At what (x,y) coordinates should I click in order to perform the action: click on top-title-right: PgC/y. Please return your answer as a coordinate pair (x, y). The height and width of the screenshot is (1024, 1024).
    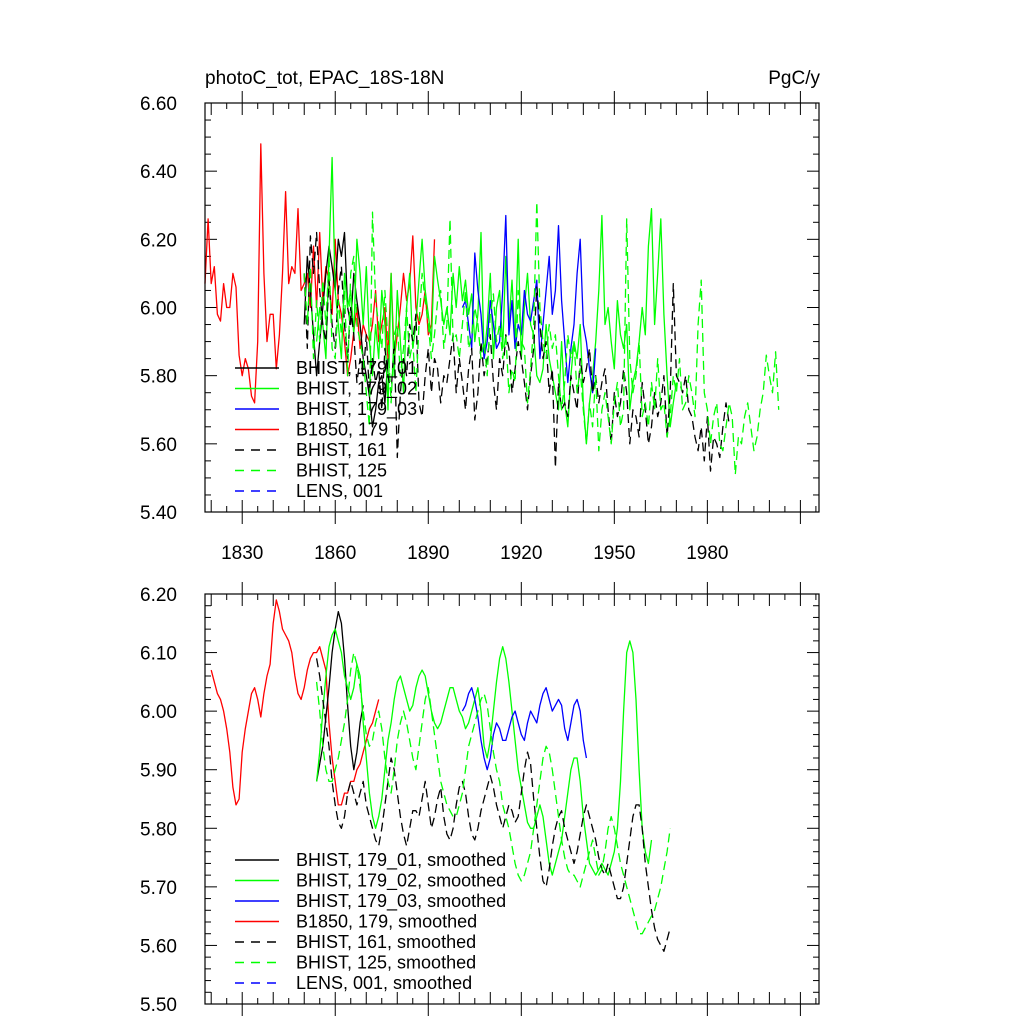
    Looking at the image, I should click on (794, 78).